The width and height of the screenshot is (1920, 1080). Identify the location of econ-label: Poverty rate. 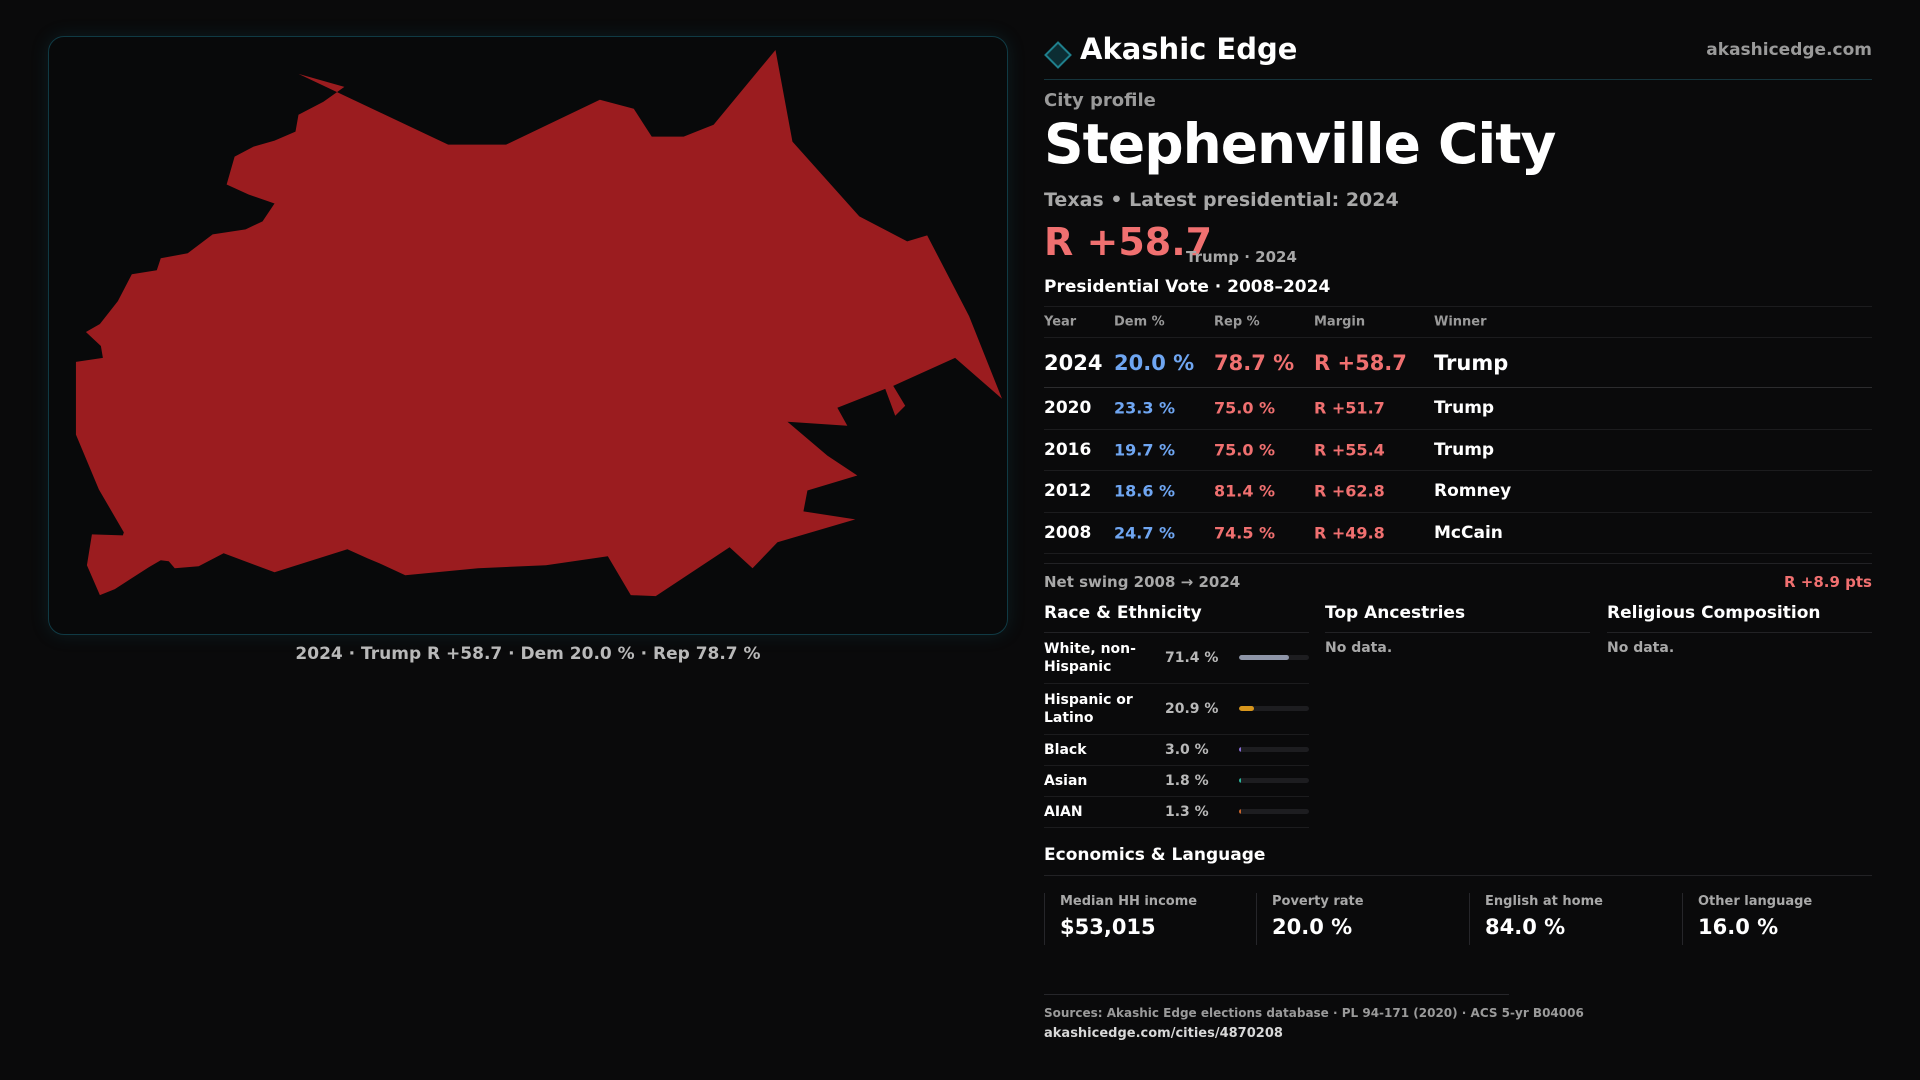
(1318, 901).